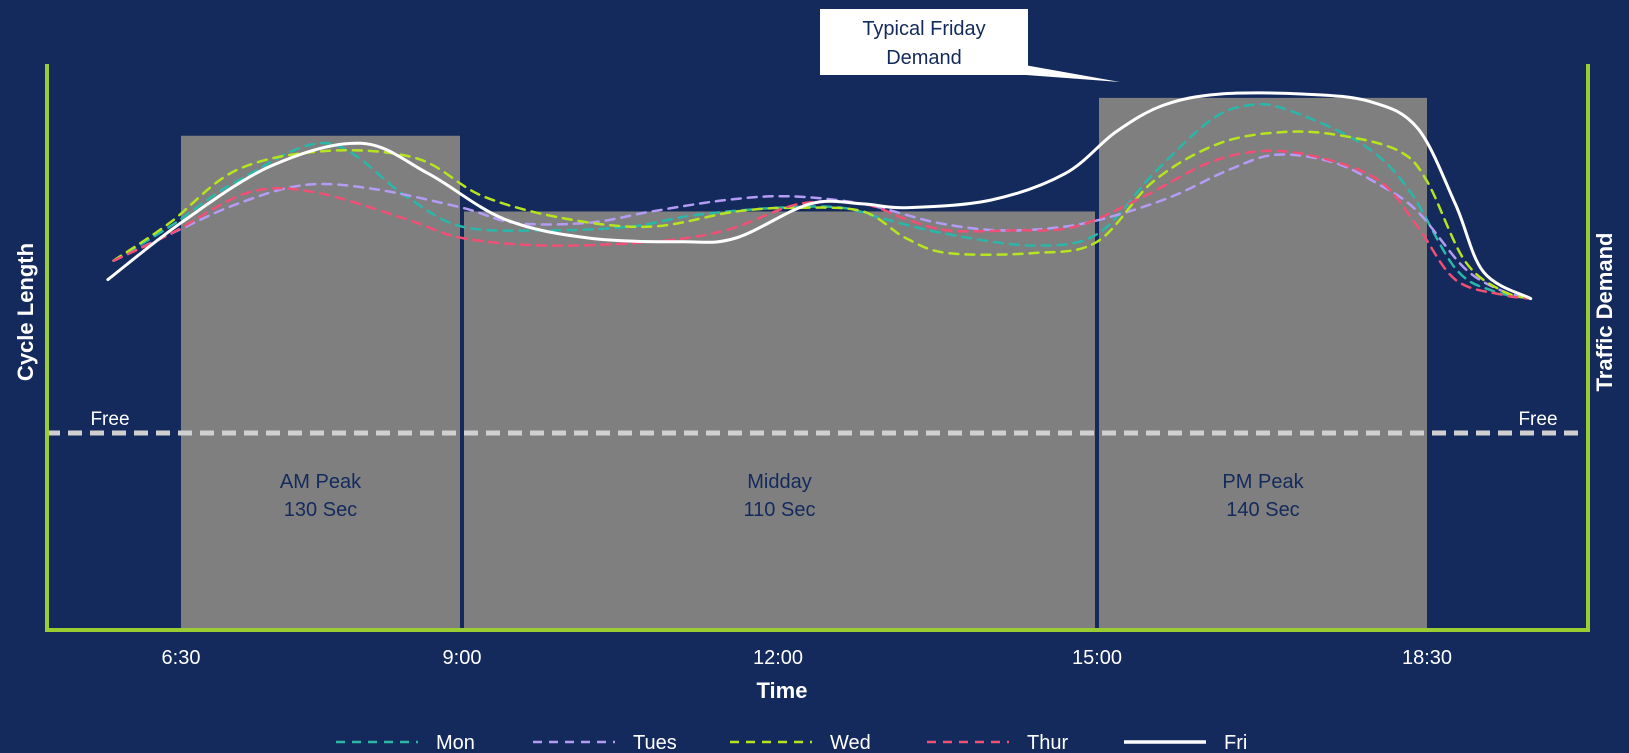 Image resolution: width=1629 pixels, height=753 pixels. I want to click on plan-name-label: PM Peak, so click(1263, 482).